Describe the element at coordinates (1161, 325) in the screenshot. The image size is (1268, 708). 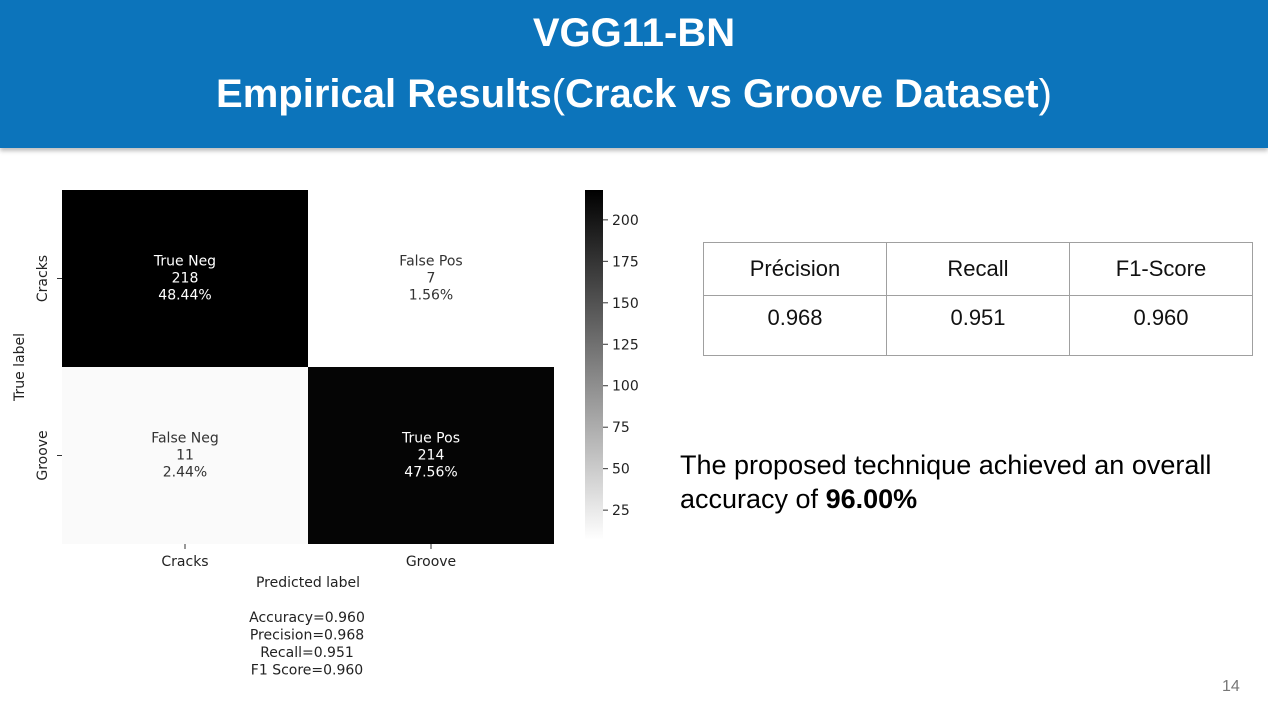
I see `metrics-value-f1: 0.960` at that location.